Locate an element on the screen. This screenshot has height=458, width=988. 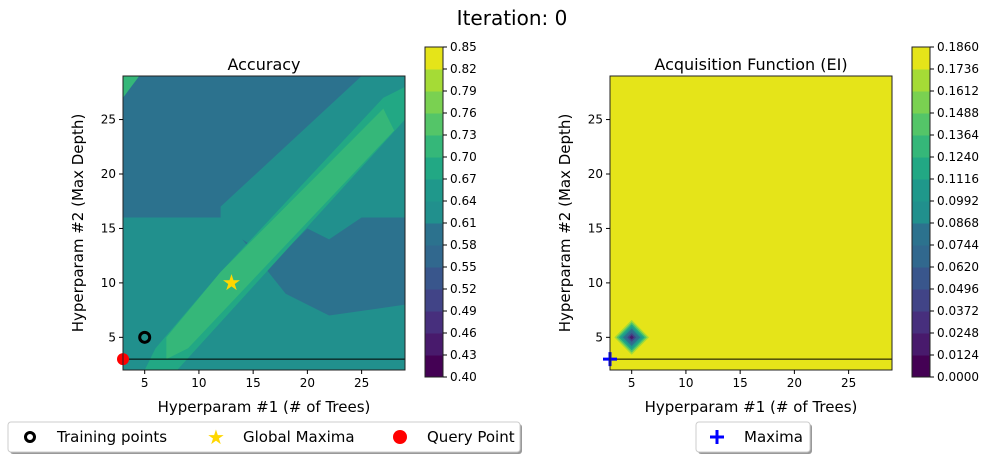
colorbar-tick-label: 0.0620 is located at coordinates (958, 267).